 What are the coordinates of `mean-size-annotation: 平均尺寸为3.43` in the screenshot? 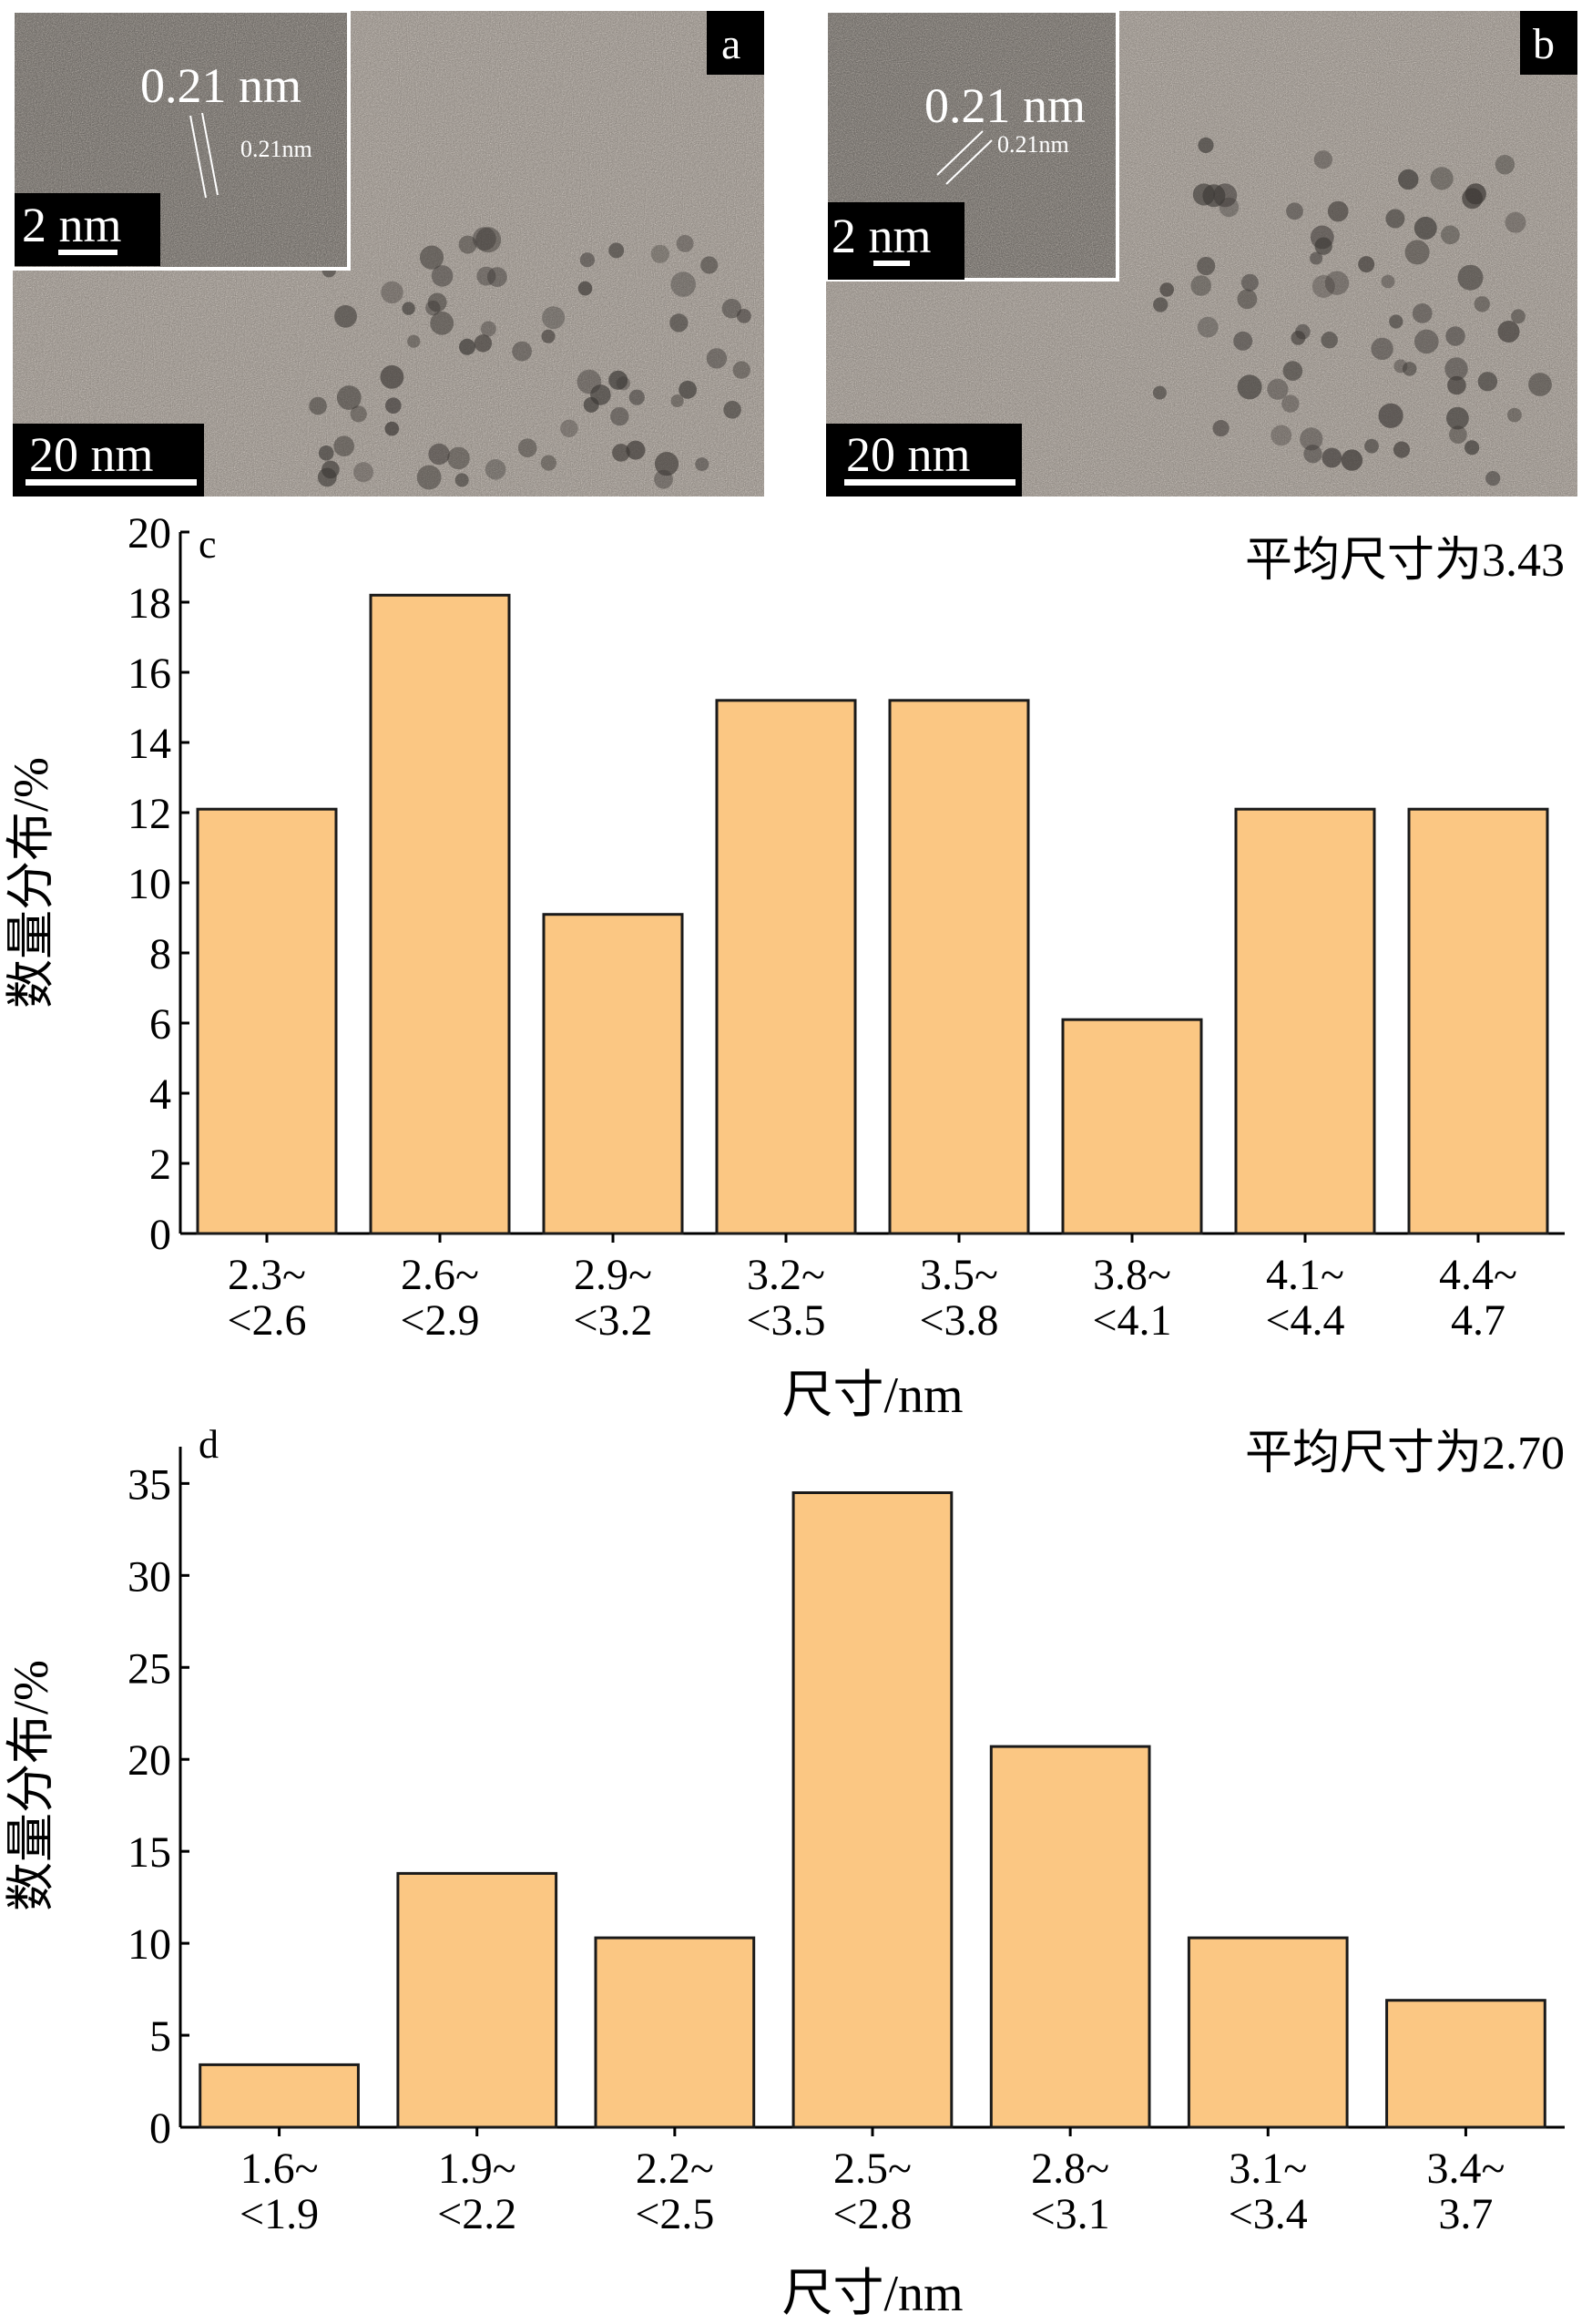 It's located at (1405, 561).